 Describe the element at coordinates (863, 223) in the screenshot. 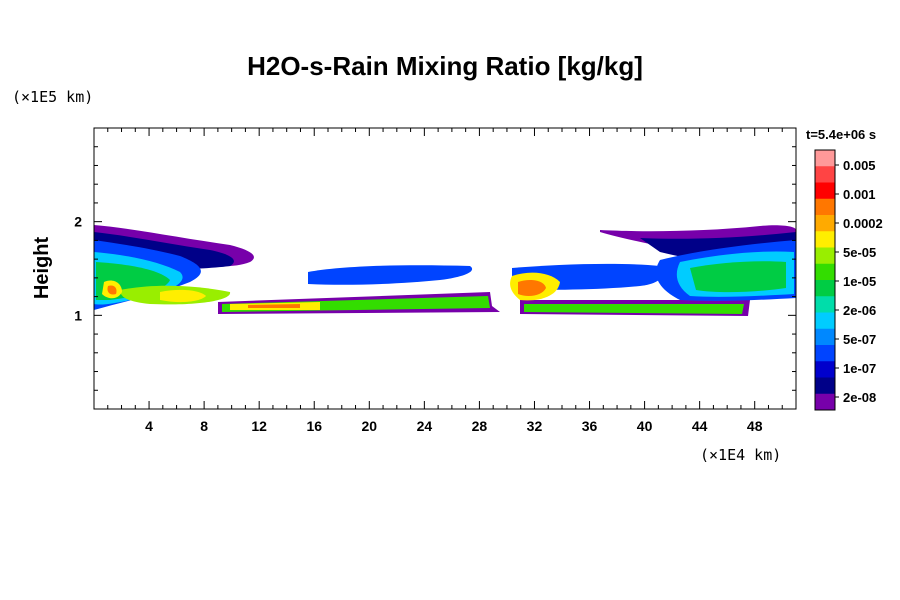

I see `colorbar-label: 0.0002` at that location.